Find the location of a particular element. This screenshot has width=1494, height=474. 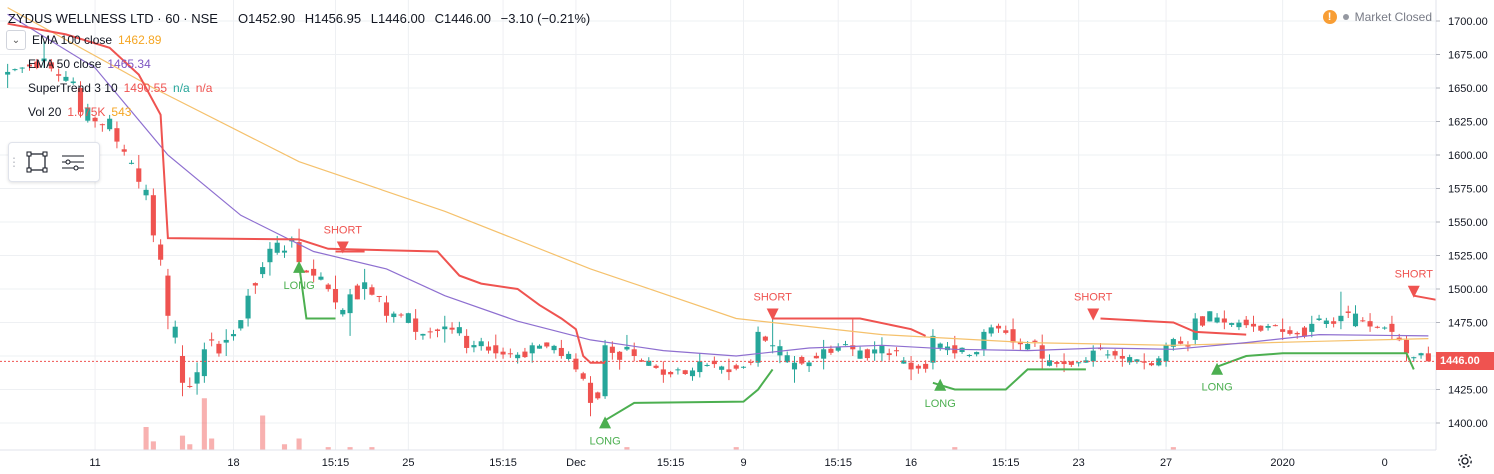

indicator-supertrend: SuperTrend 3 10 1490.55 n/a n/a is located at coordinates (302, 88).